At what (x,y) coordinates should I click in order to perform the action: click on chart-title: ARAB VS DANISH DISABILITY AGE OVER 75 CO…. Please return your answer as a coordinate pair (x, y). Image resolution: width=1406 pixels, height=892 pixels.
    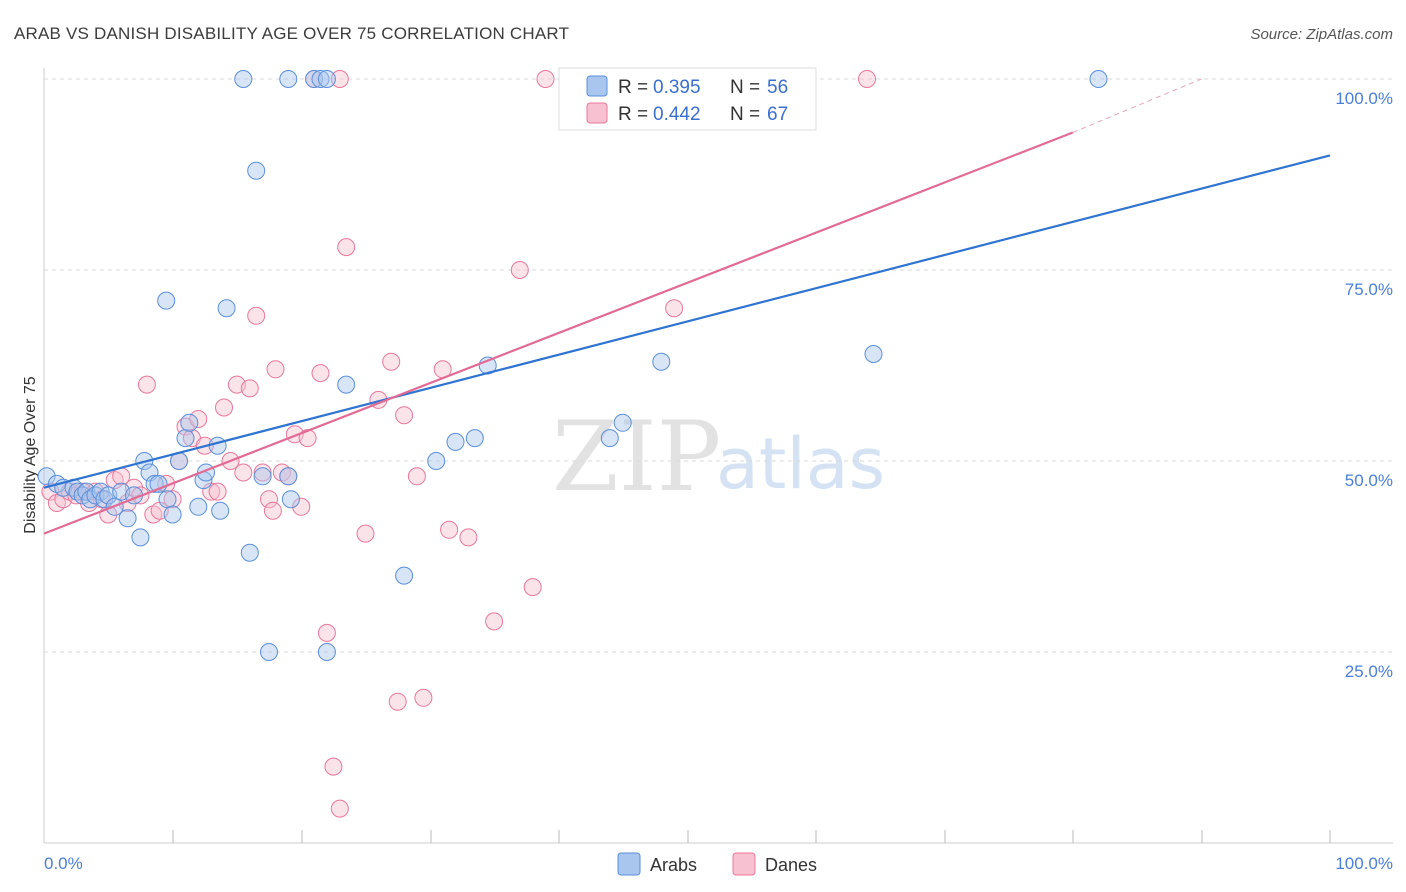
    Looking at the image, I should click on (291, 33).